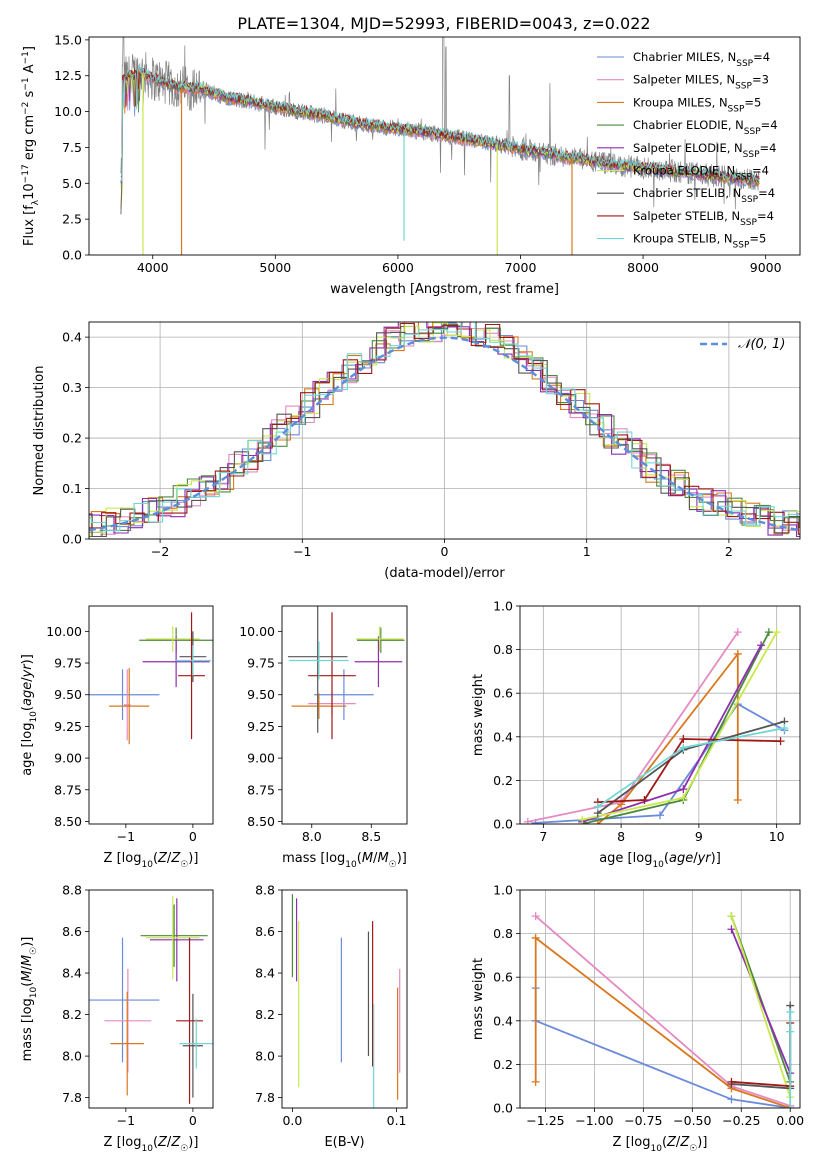  Describe the element at coordinates (34, 951) in the screenshot. I see `y-axis-label-part: ☉` at that location.